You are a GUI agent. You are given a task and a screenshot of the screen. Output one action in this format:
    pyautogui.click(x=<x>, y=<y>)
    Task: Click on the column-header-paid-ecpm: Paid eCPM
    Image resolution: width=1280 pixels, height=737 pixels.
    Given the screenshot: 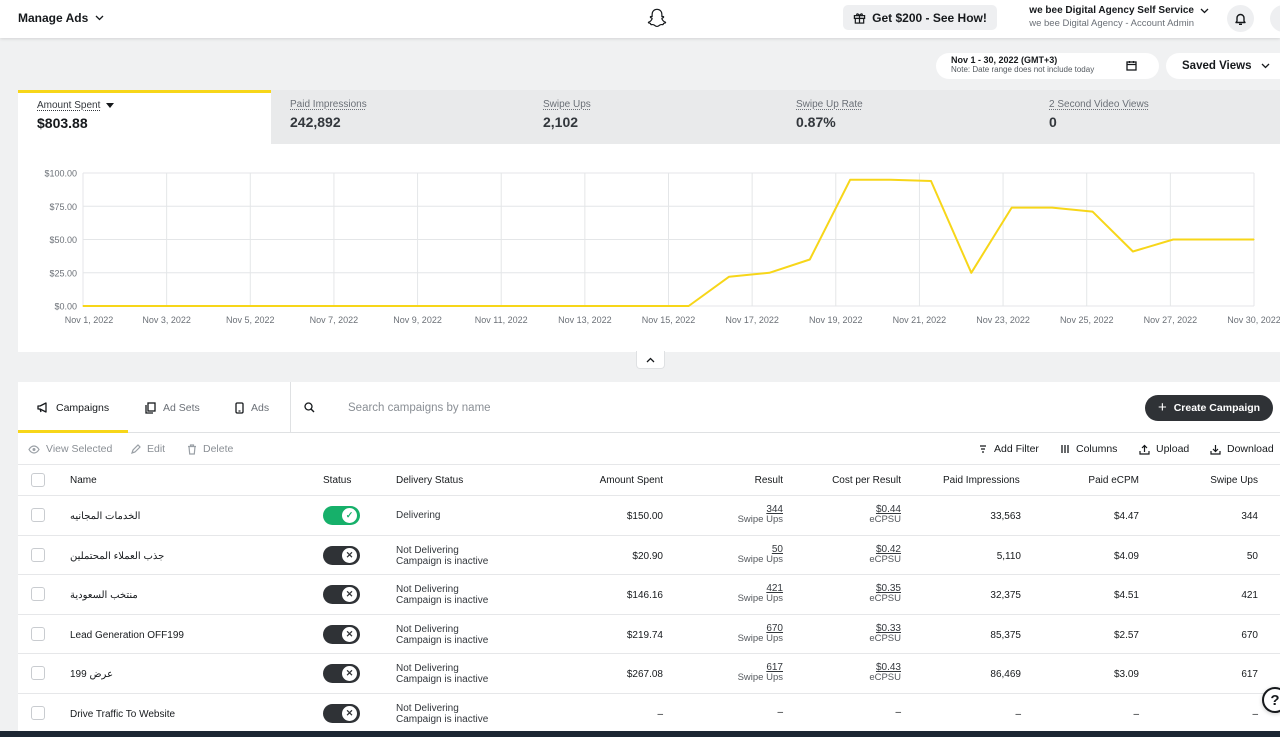 What is the action you would take?
    pyautogui.click(x=1113, y=480)
    